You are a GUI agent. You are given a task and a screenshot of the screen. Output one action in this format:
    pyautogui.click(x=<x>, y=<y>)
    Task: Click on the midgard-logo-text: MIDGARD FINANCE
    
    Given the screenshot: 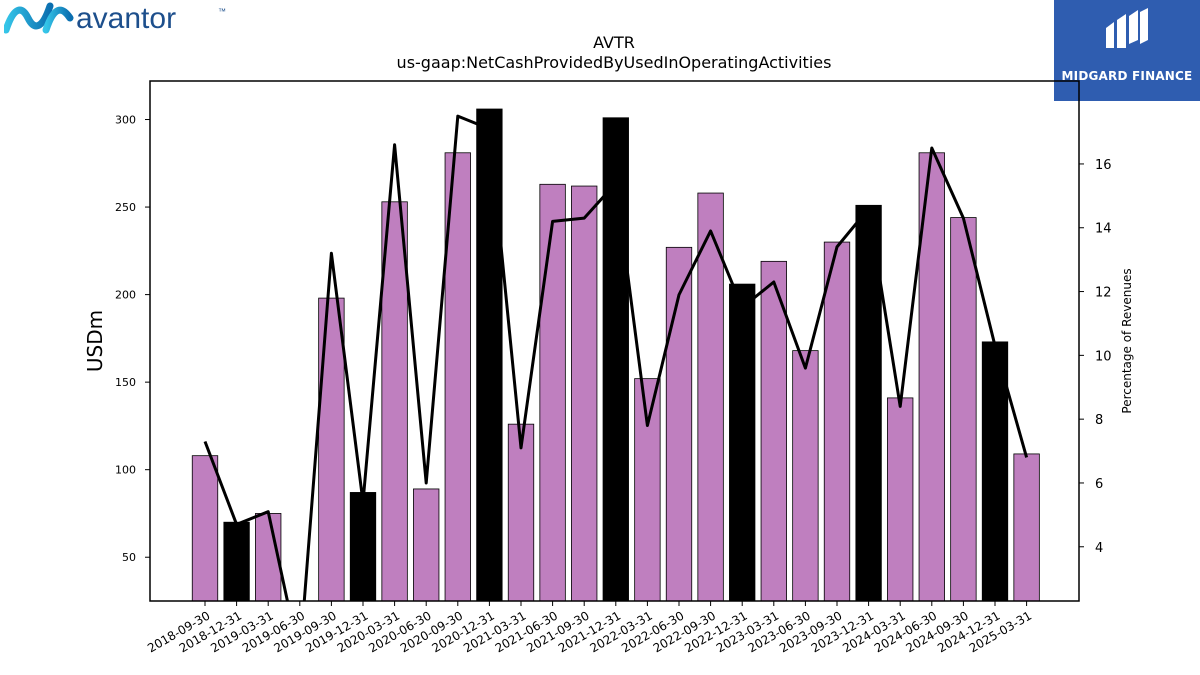 What is the action you would take?
    pyautogui.click(x=1127, y=76)
    